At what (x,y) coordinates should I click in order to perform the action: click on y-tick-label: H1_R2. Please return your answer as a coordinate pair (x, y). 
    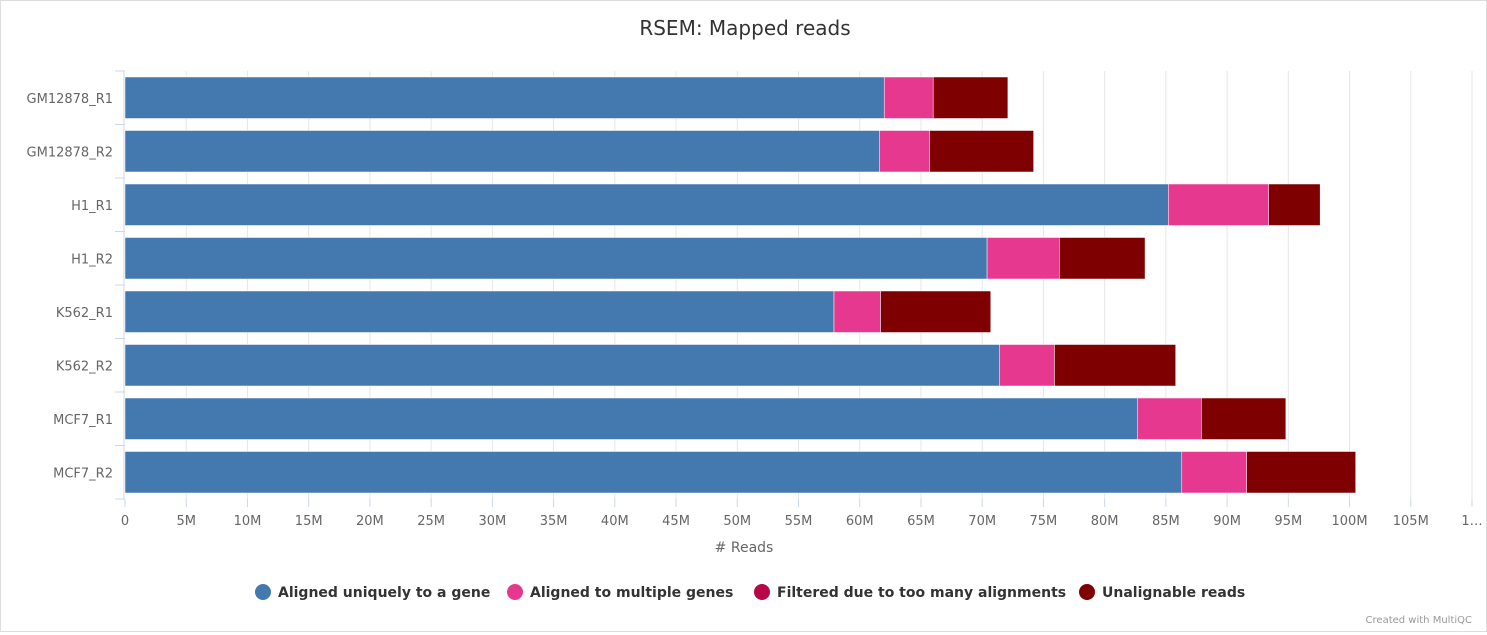
    Looking at the image, I should click on (92, 259).